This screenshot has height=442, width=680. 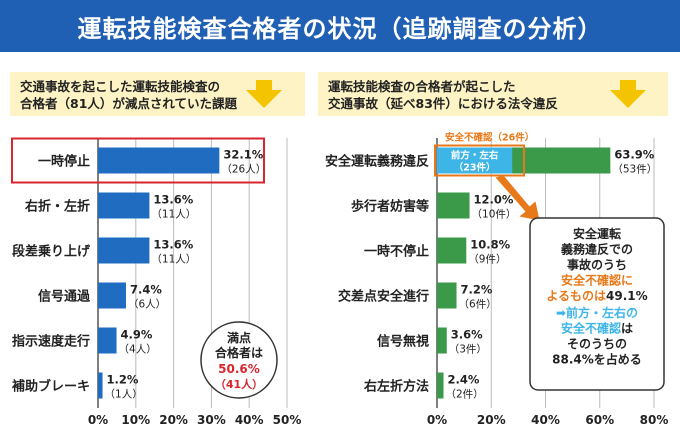 I want to click on left-value-label: 32.1%, so click(x=243, y=155).